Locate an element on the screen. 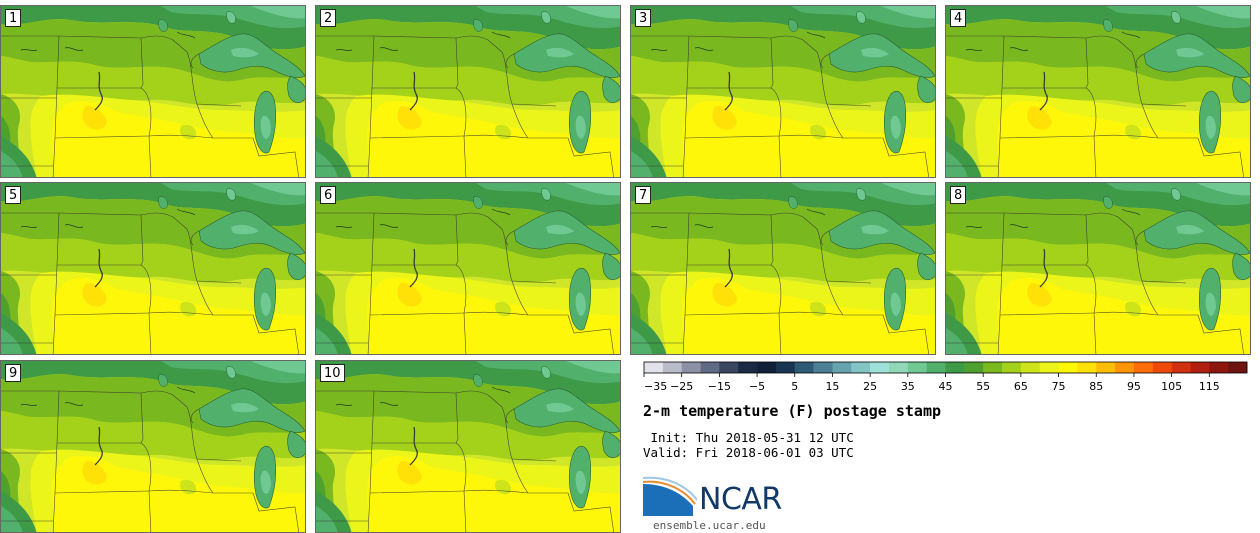 This screenshot has width=1260, height=533. member-label: 6 is located at coordinates (328, 195).